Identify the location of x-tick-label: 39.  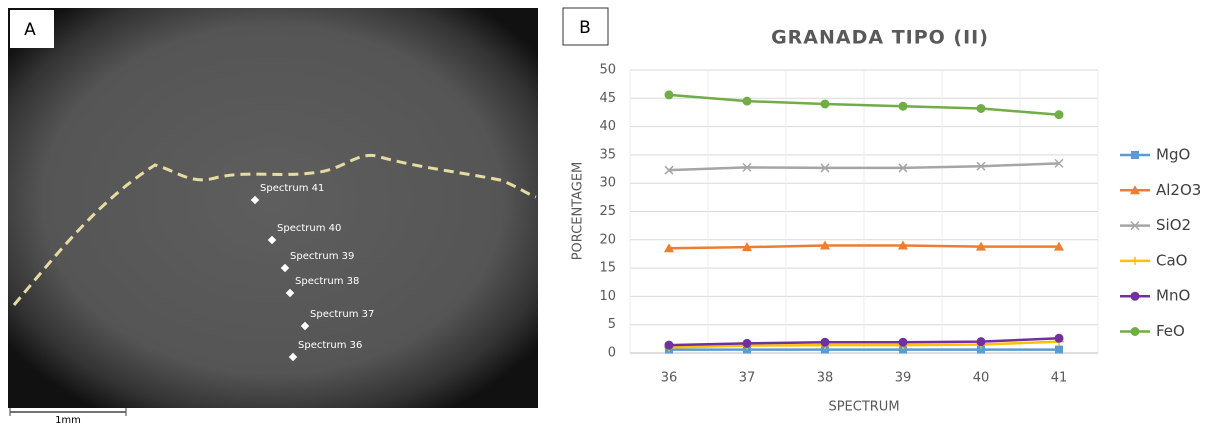
(903, 378).